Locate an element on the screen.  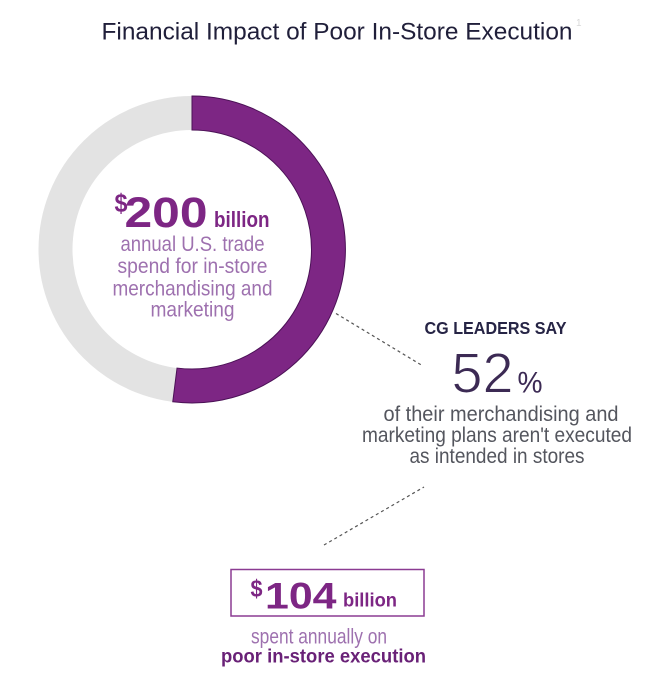
svg-text: CG LEADERS SAY is located at coordinates (496, 328).